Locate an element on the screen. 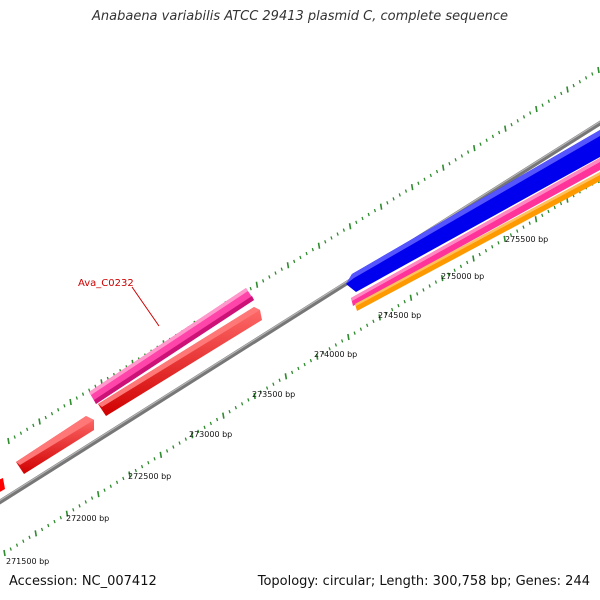 This screenshot has height=600, width=600. forward-feature-pink is located at coordinates (171, 346).